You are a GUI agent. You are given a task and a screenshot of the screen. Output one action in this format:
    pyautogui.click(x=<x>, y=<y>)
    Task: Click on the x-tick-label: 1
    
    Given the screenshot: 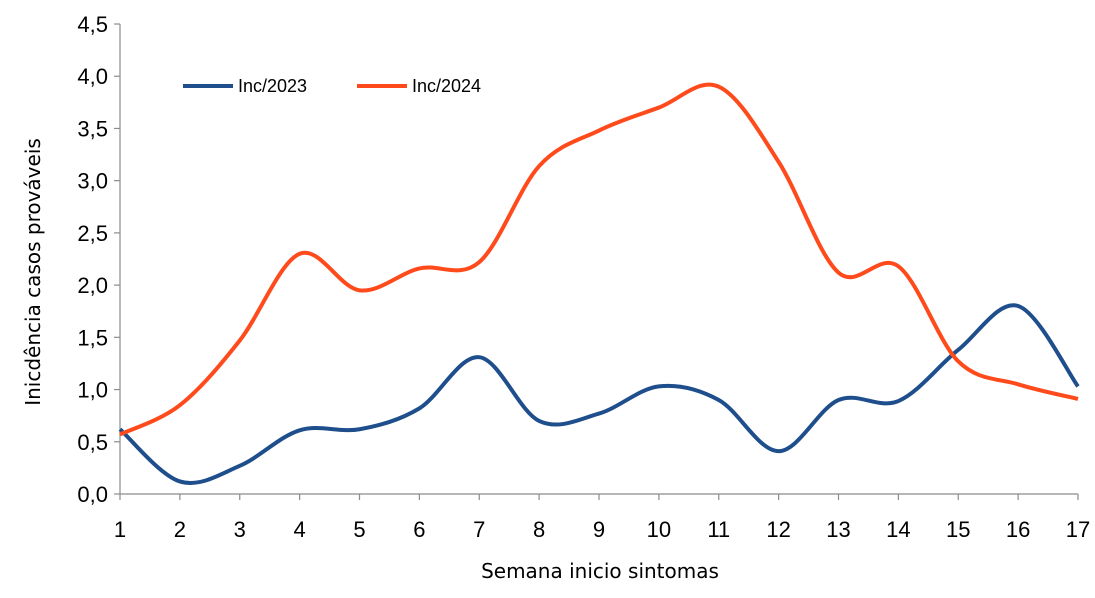 What is the action you would take?
    pyautogui.click(x=120, y=529)
    